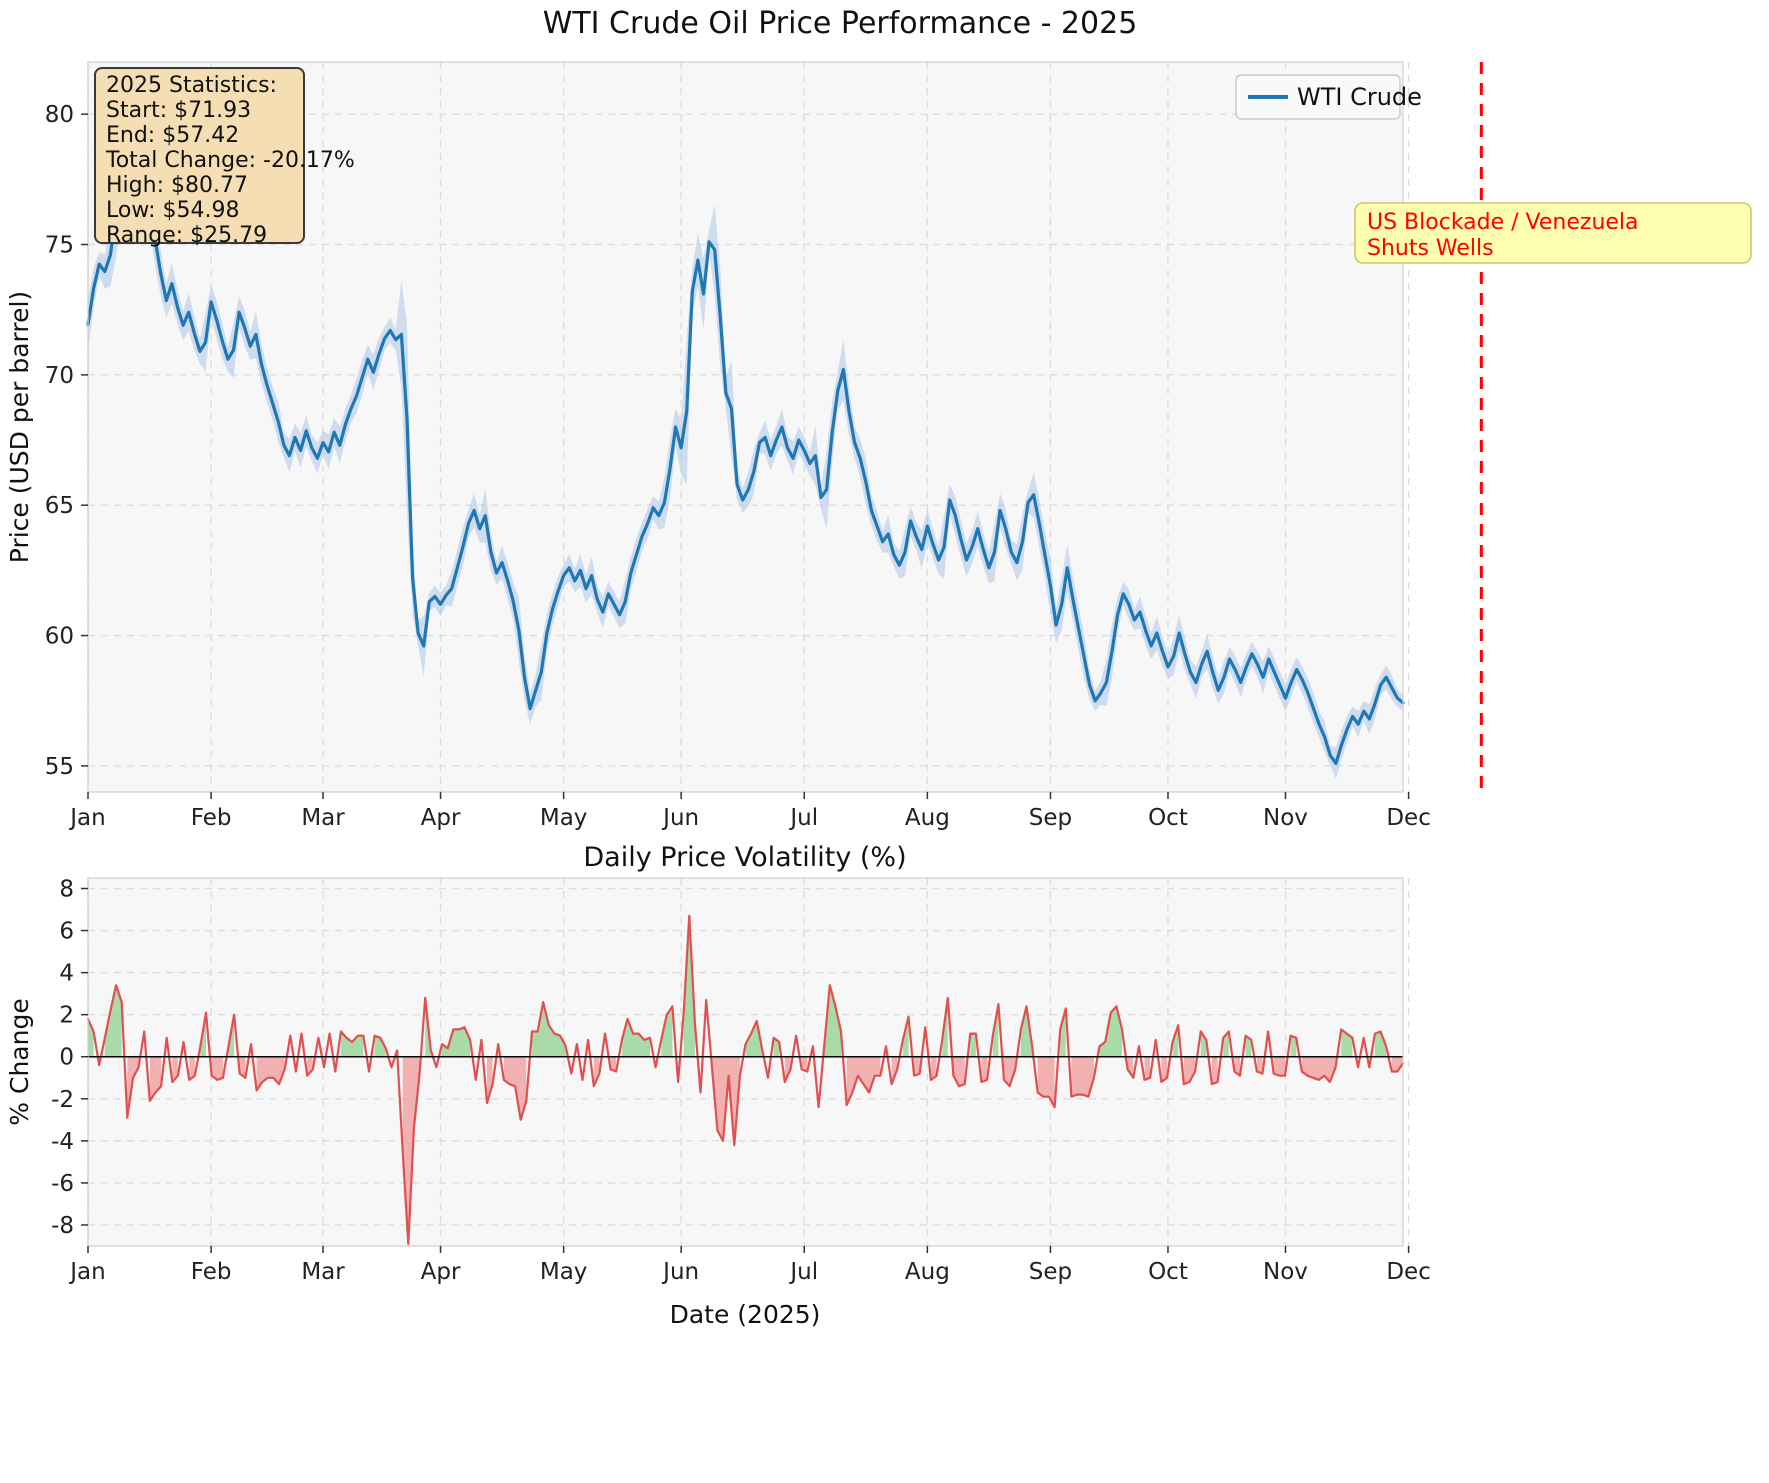 This screenshot has height=1483, width=1769. Describe the element at coordinates (840, 23) in the screenshot. I see `page-title: WTI Crude Oil Price Performance - 2025` at that location.